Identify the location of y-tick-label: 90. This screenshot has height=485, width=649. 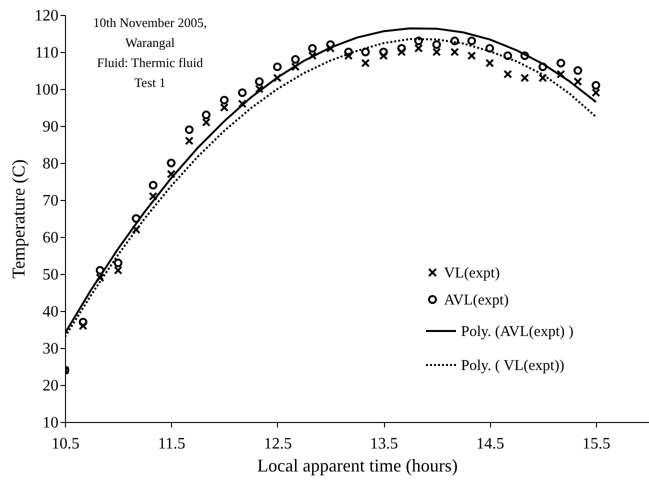
(50, 127).